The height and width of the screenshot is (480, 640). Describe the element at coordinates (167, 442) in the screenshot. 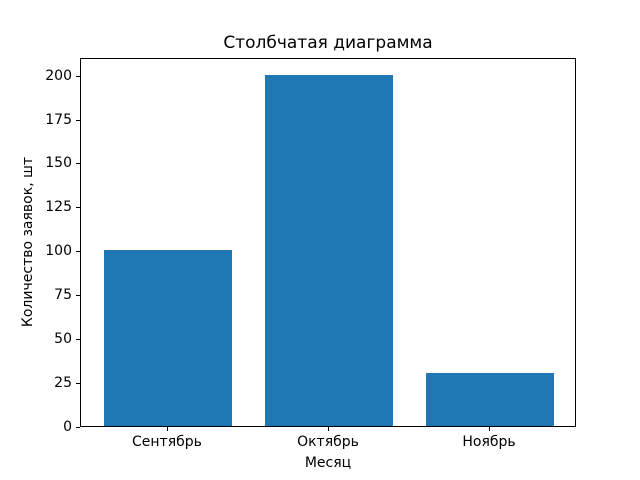

I see `x-tick-label: Сентябрь` at that location.